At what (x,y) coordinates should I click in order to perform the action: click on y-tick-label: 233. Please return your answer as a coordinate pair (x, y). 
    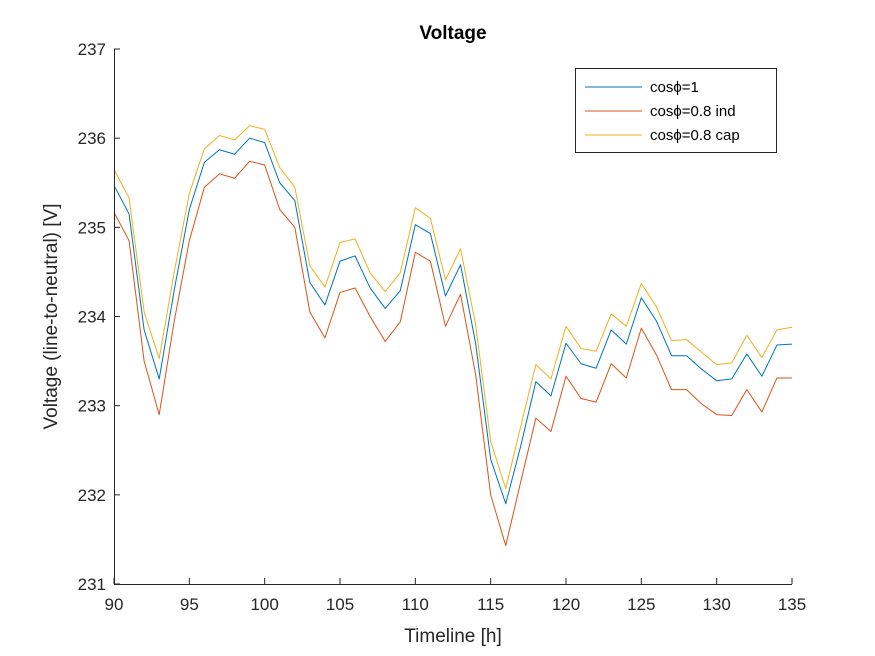
    Looking at the image, I should click on (92, 406).